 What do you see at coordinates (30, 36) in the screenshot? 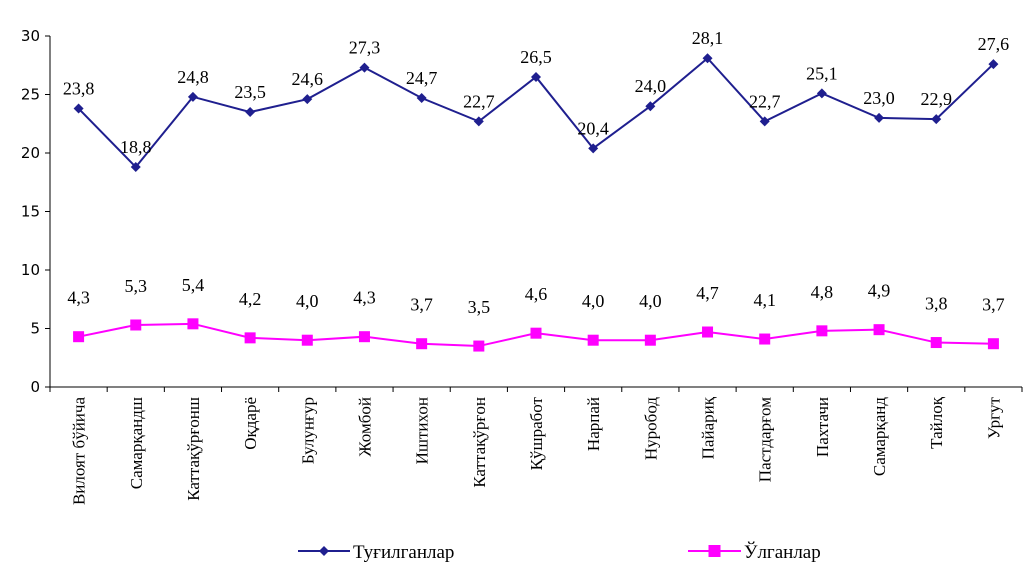
I see `y-tick-label: 30` at bounding box center [30, 36].